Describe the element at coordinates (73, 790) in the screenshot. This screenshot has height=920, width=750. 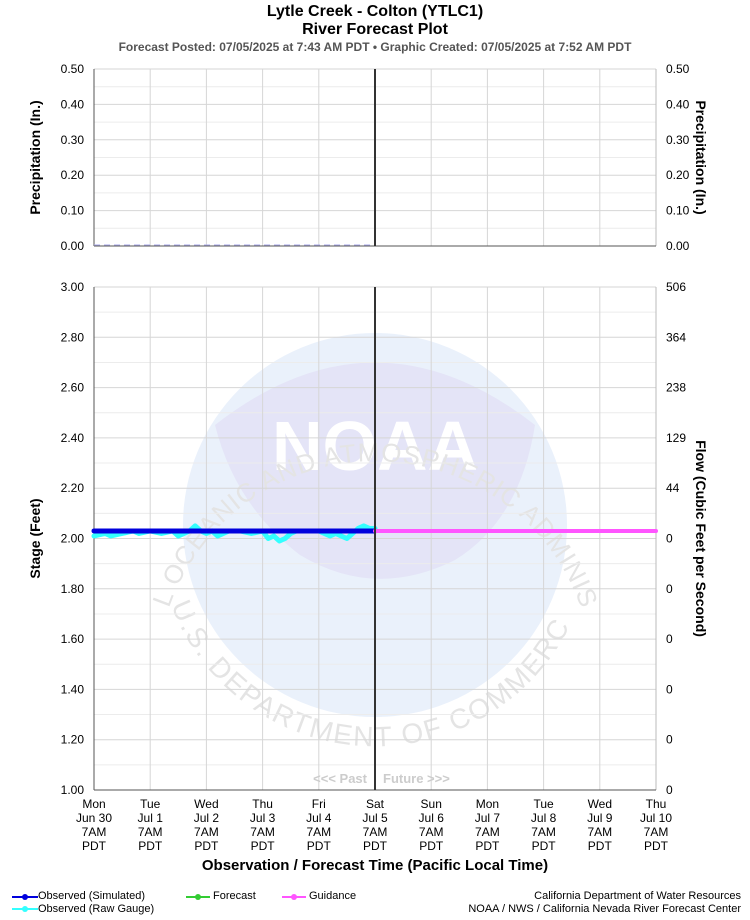
I see `y-tick-label-left: 1.00` at that location.